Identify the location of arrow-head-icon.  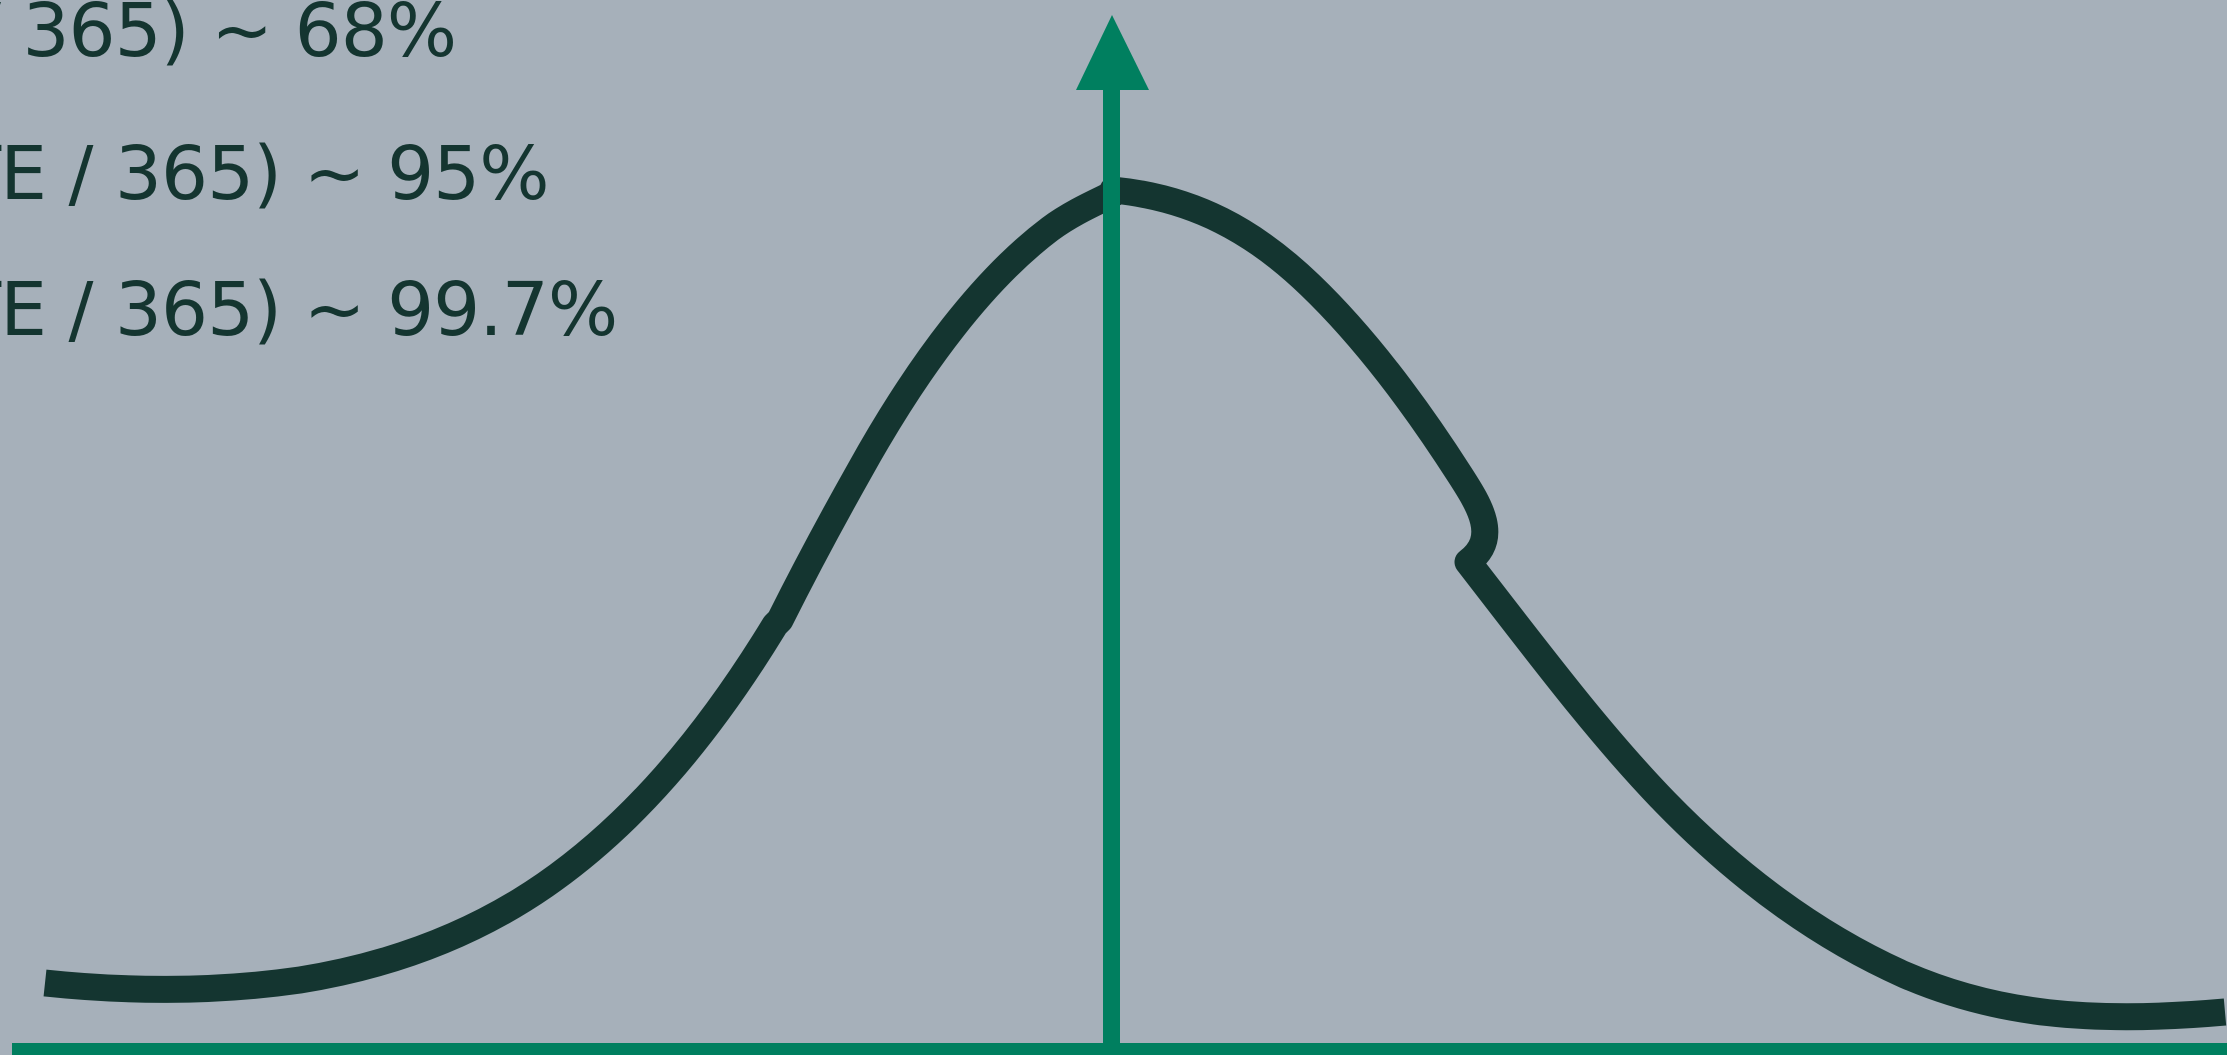
(1112, 52).